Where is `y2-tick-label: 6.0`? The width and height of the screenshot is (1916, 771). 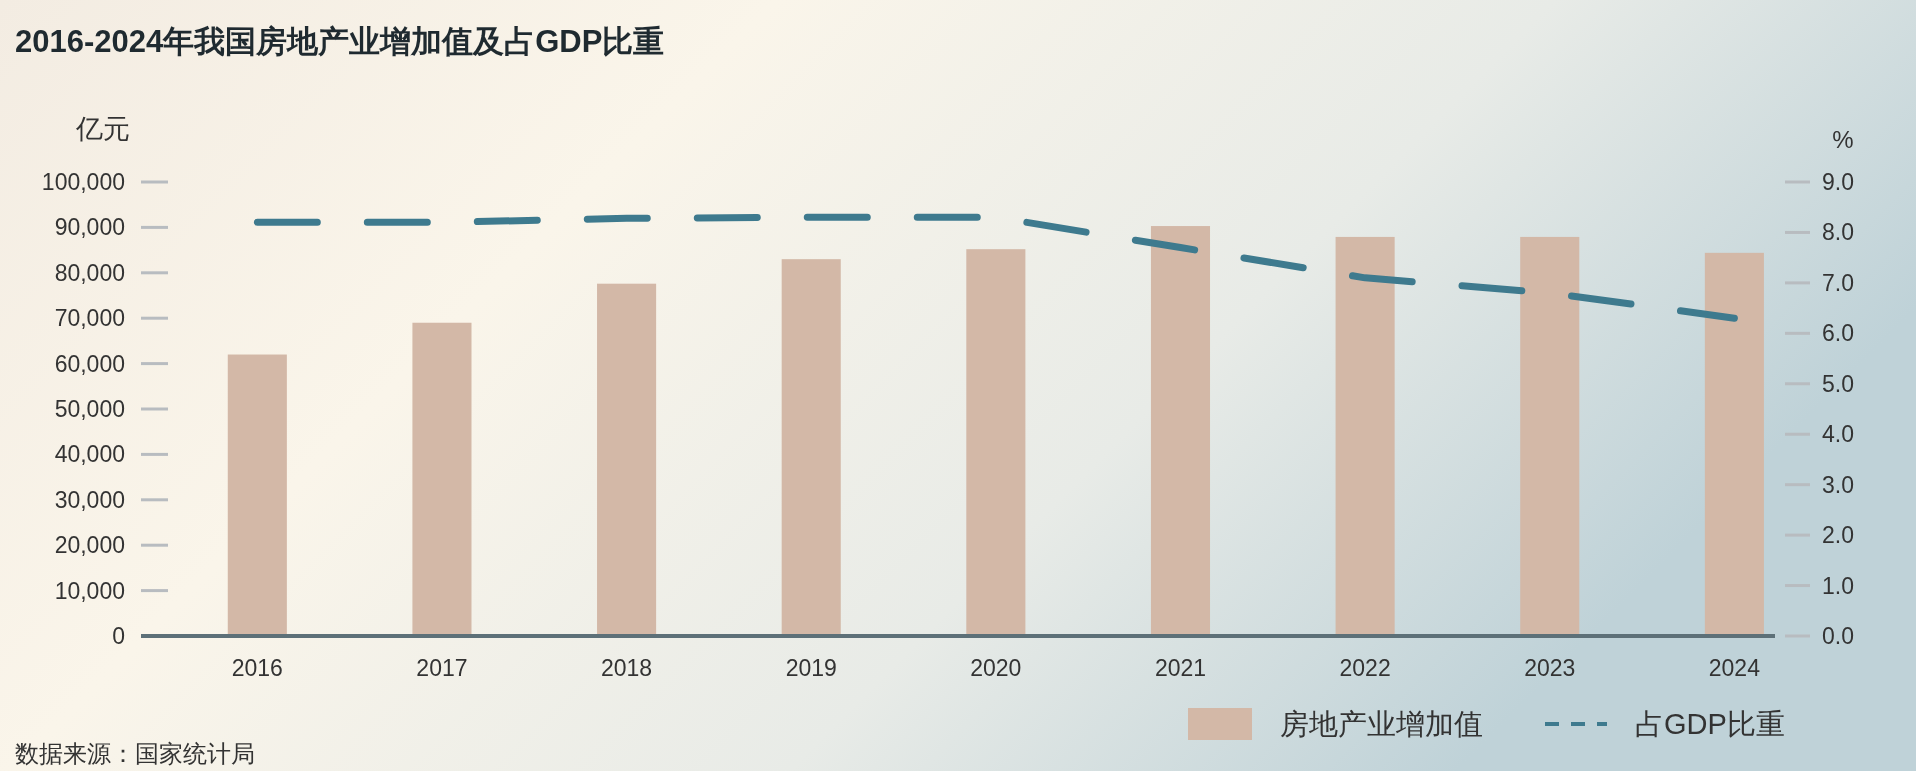
y2-tick-label: 6.0 is located at coordinates (1838, 333).